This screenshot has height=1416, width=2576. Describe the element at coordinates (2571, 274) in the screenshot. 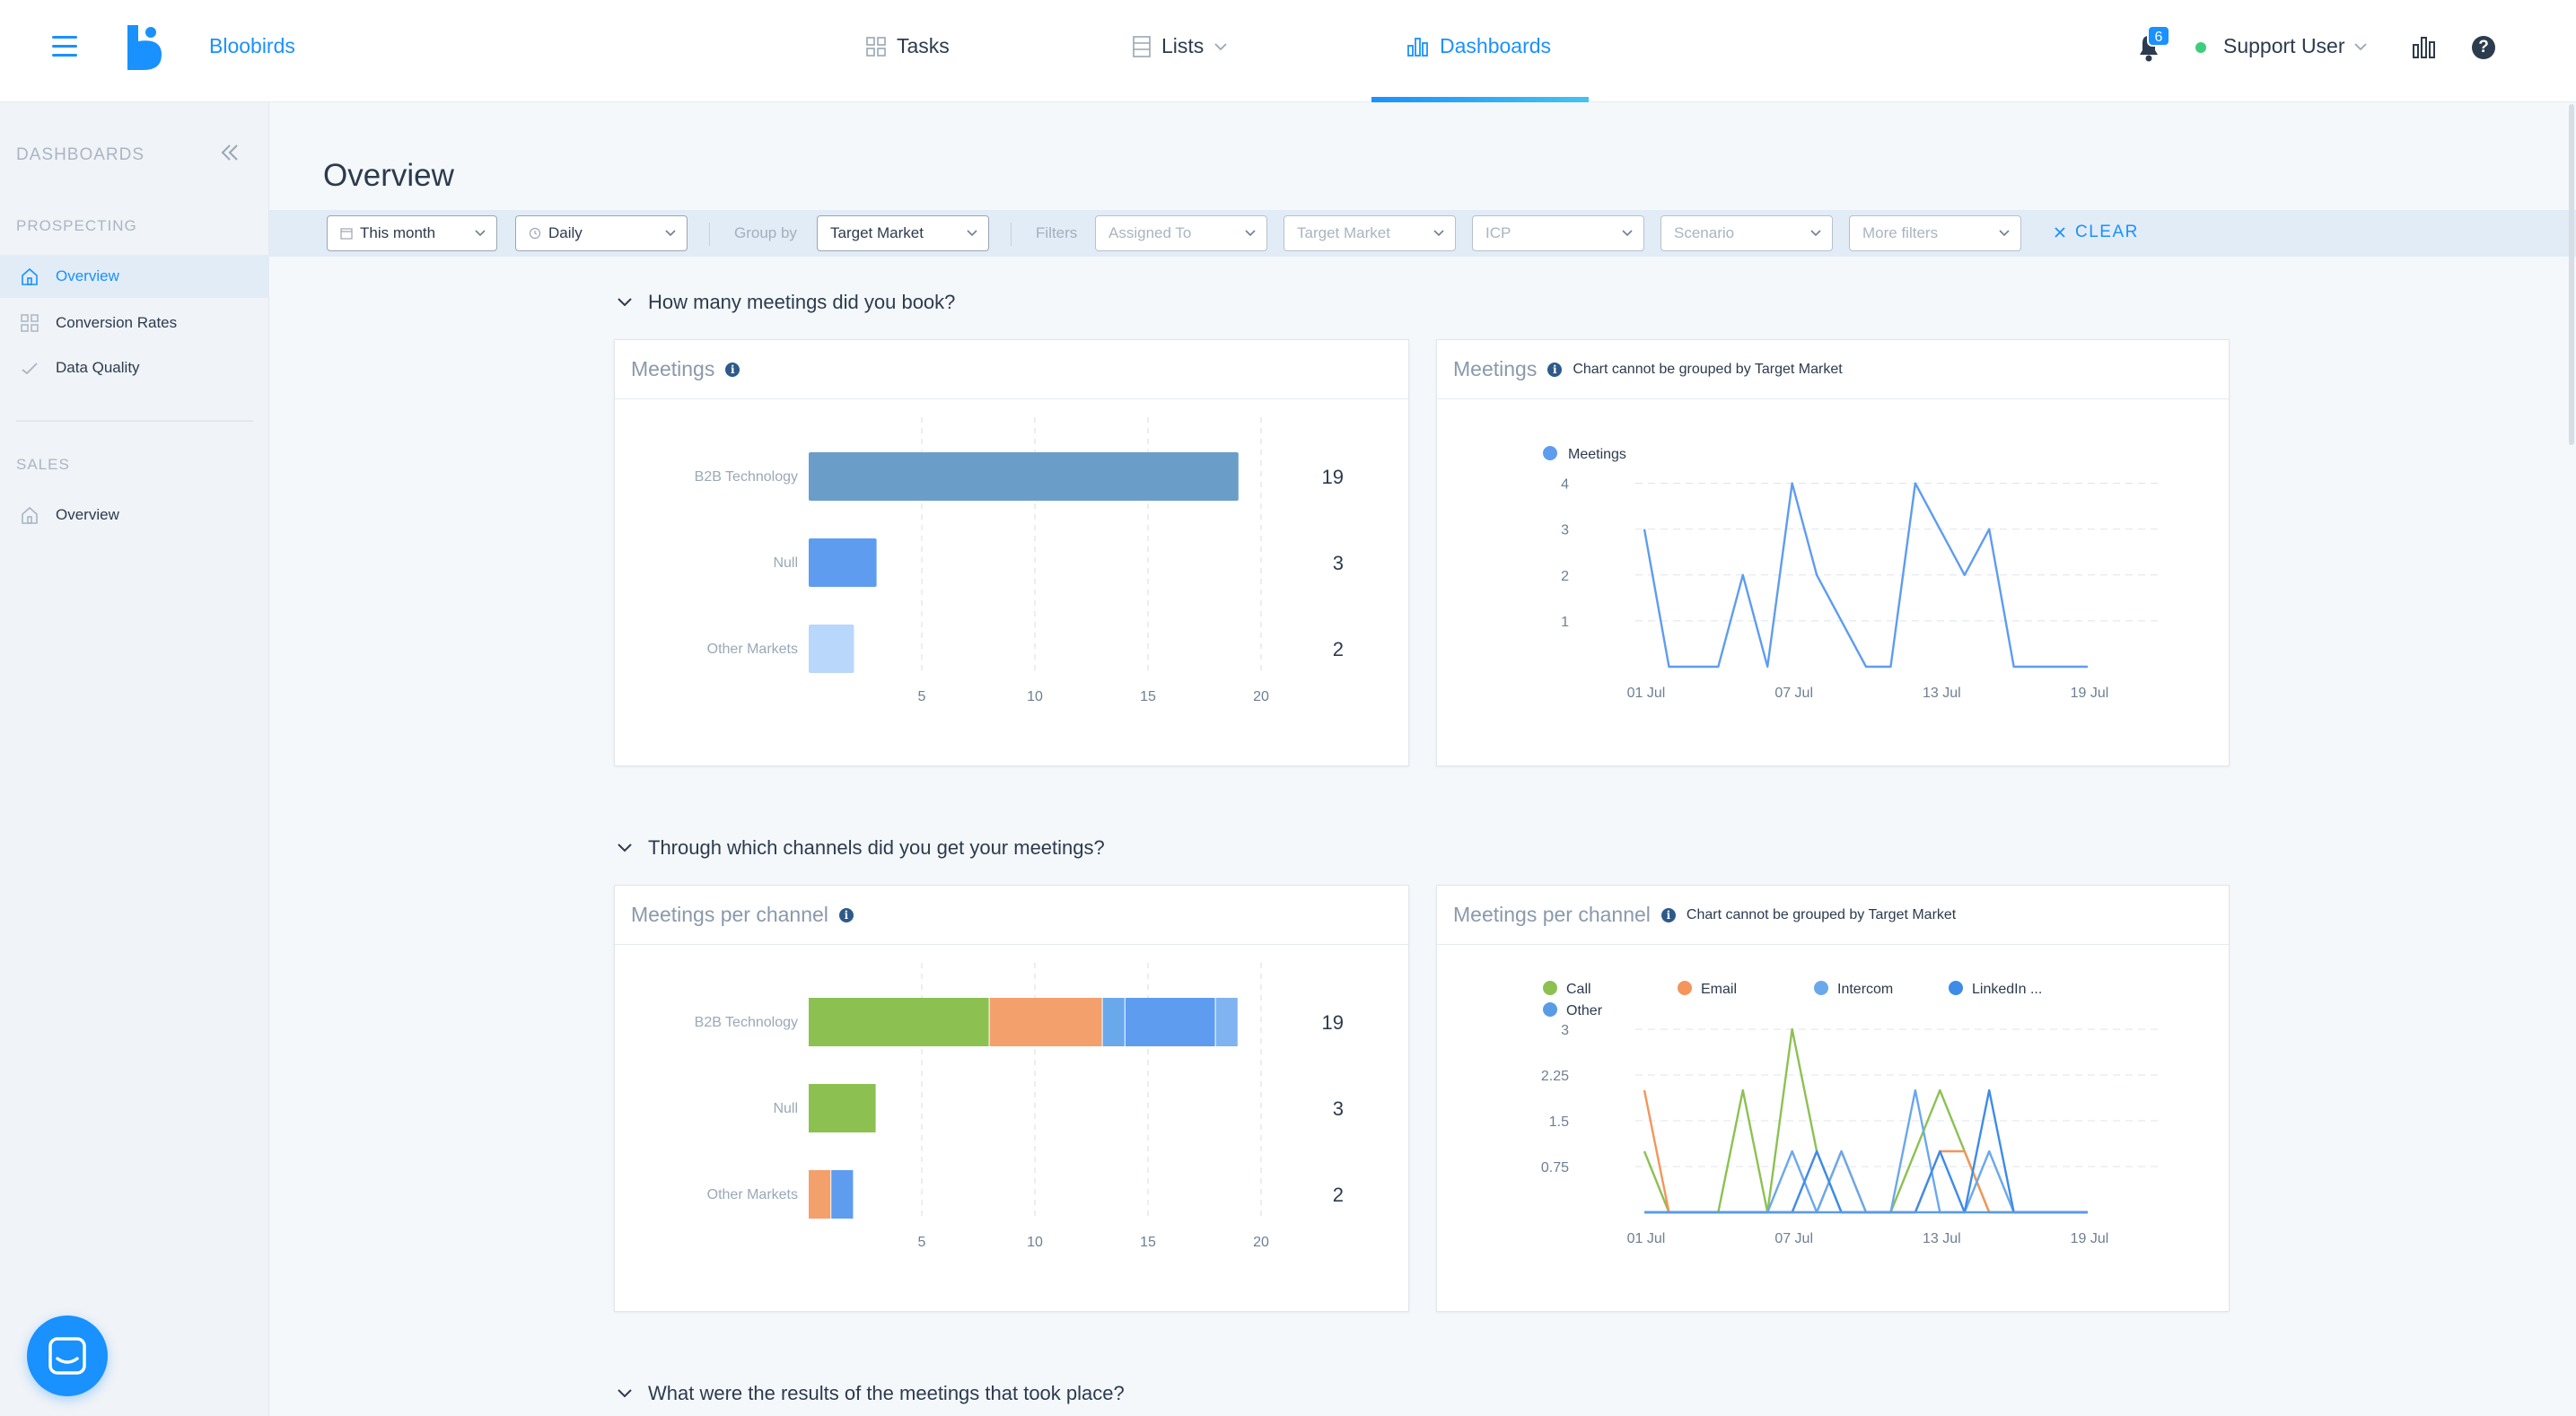

I see `page-scrollbar` at that location.